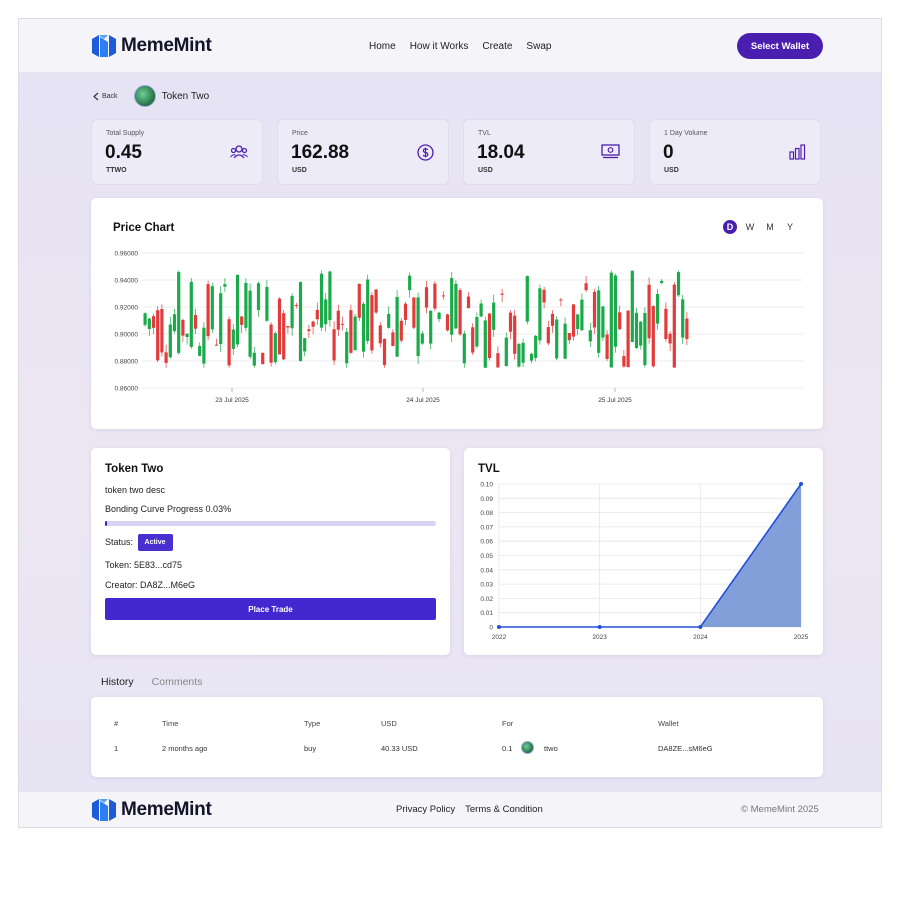 The image size is (900, 900). Describe the element at coordinates (801, 637) in the screenshot. I see `x-tick-label: 2025` at that location.